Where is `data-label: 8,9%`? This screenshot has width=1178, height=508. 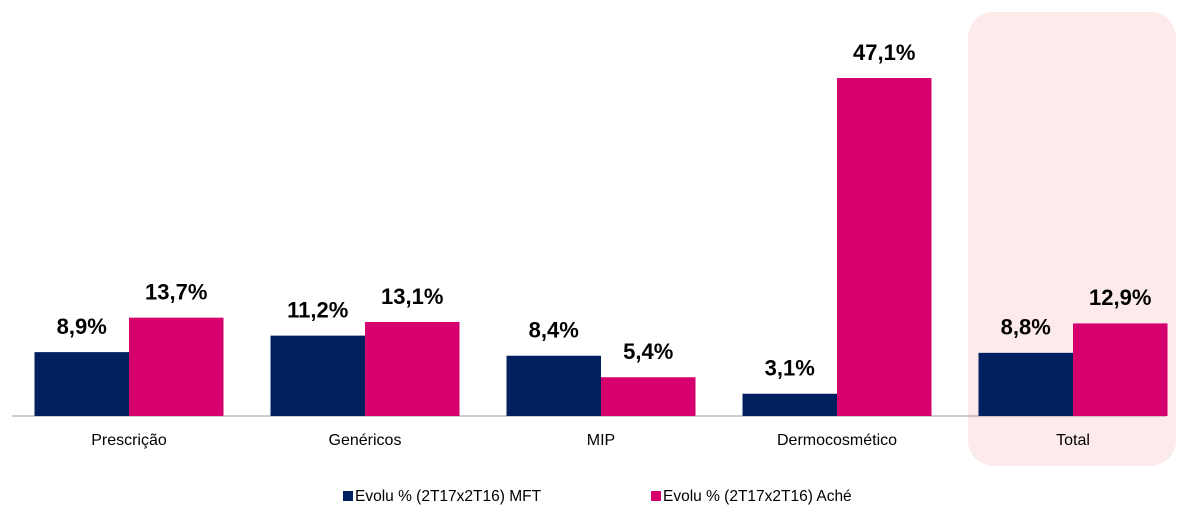
data-label: 8,9% is located at coordinates (82, 326).